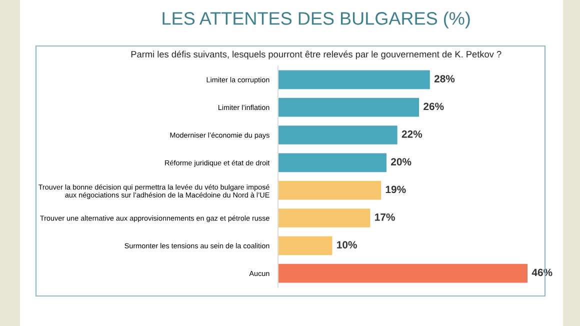 The image size is (580, 326). I want to click on data-label: 28%, so click(444, 78).